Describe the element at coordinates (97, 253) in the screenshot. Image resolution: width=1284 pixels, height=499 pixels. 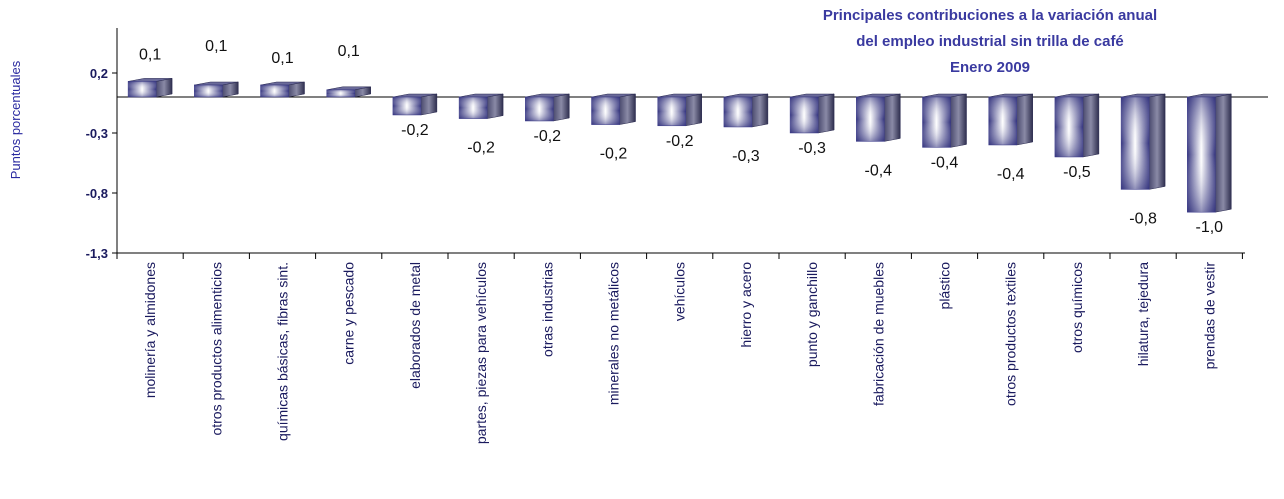
I see `y-tick-label: -1,3` at that location.